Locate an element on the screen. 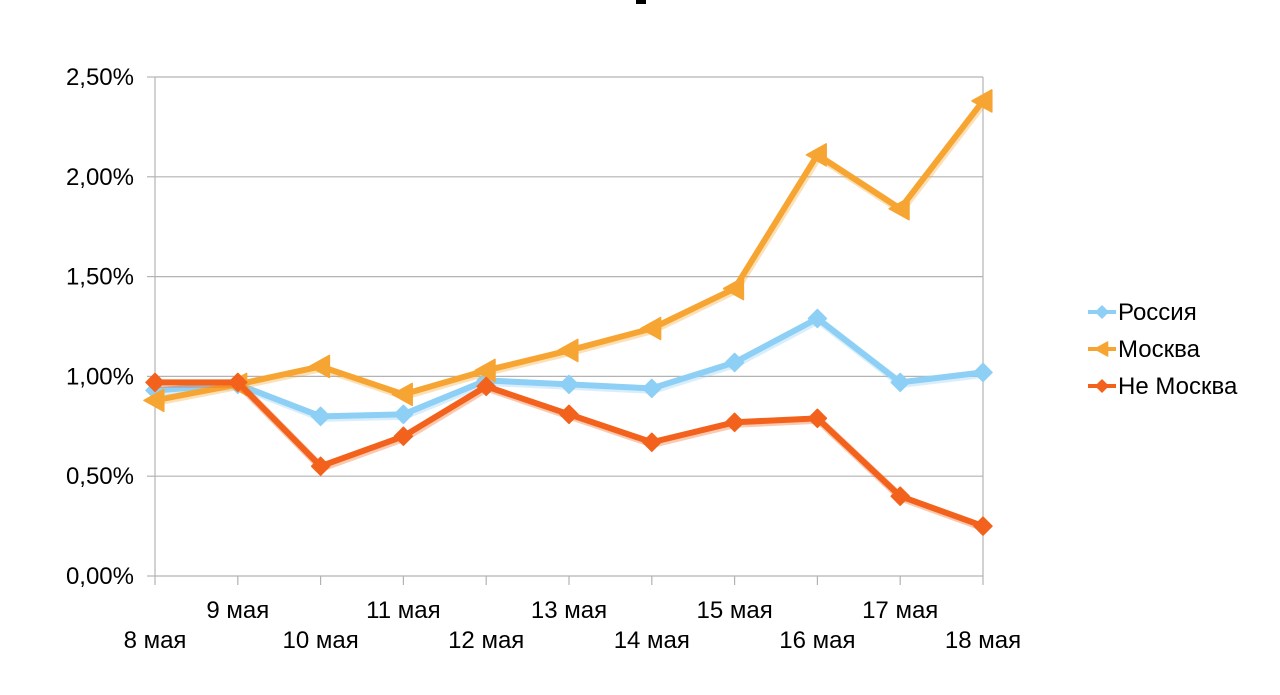  x-tick-label: 10 мая is located at coordinates (320, 640).